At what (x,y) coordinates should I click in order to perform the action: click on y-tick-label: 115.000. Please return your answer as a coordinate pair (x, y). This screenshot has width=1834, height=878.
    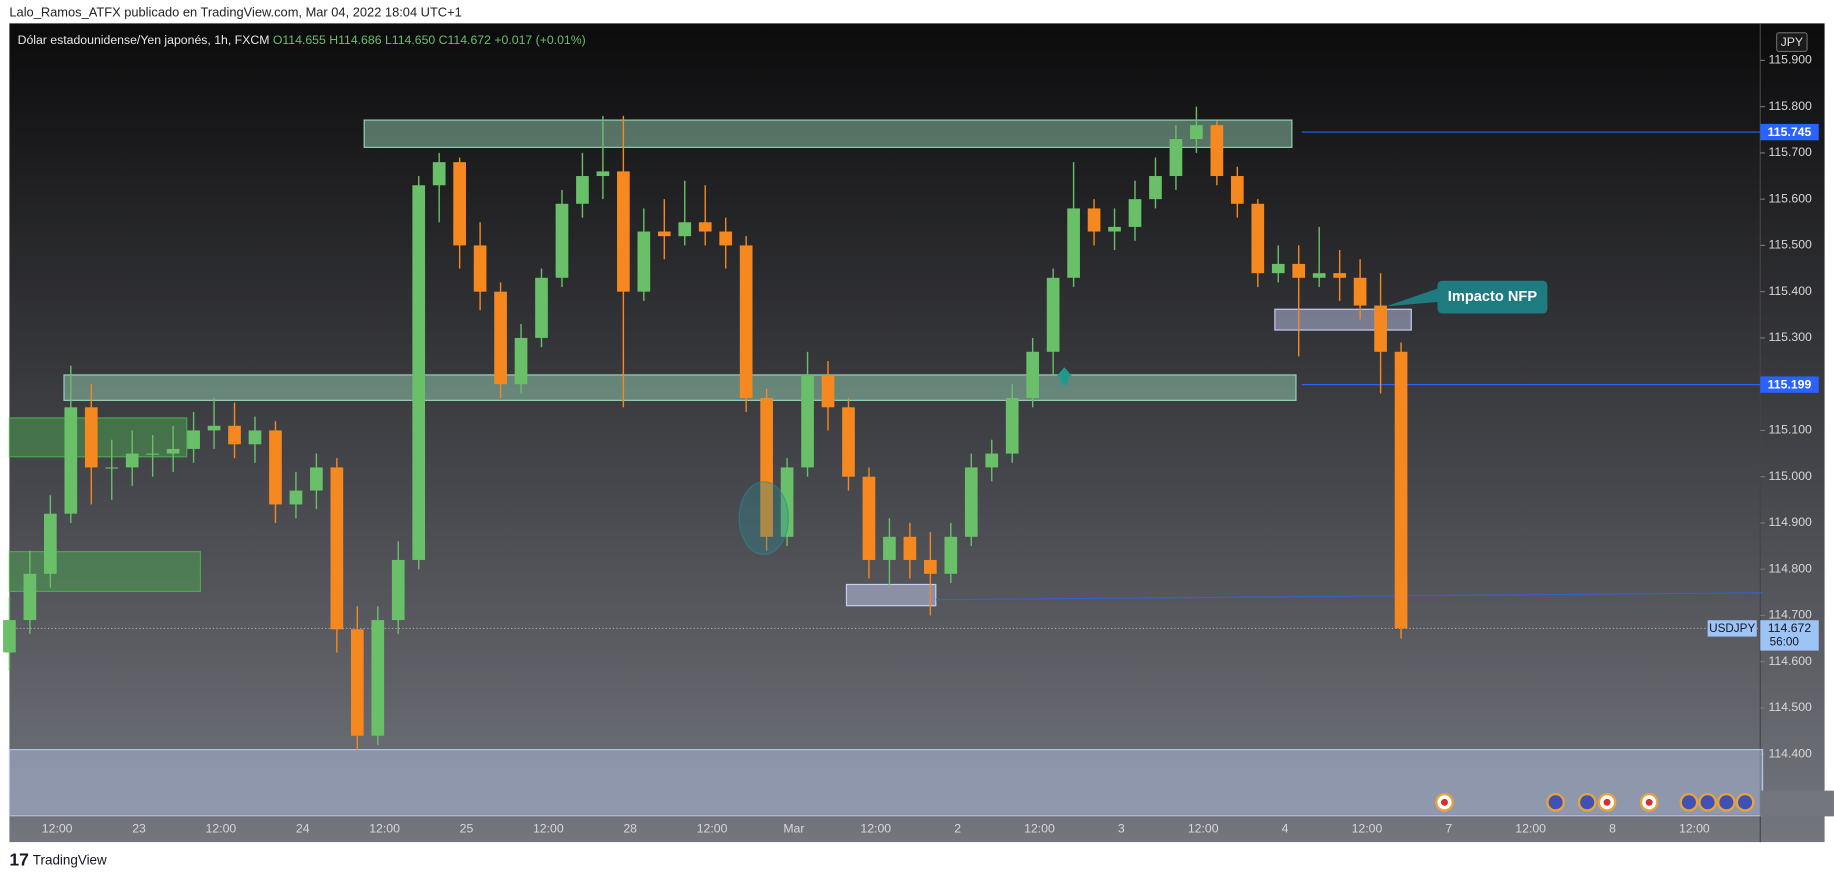
    Looking at the image, I should click on (1790, 476).